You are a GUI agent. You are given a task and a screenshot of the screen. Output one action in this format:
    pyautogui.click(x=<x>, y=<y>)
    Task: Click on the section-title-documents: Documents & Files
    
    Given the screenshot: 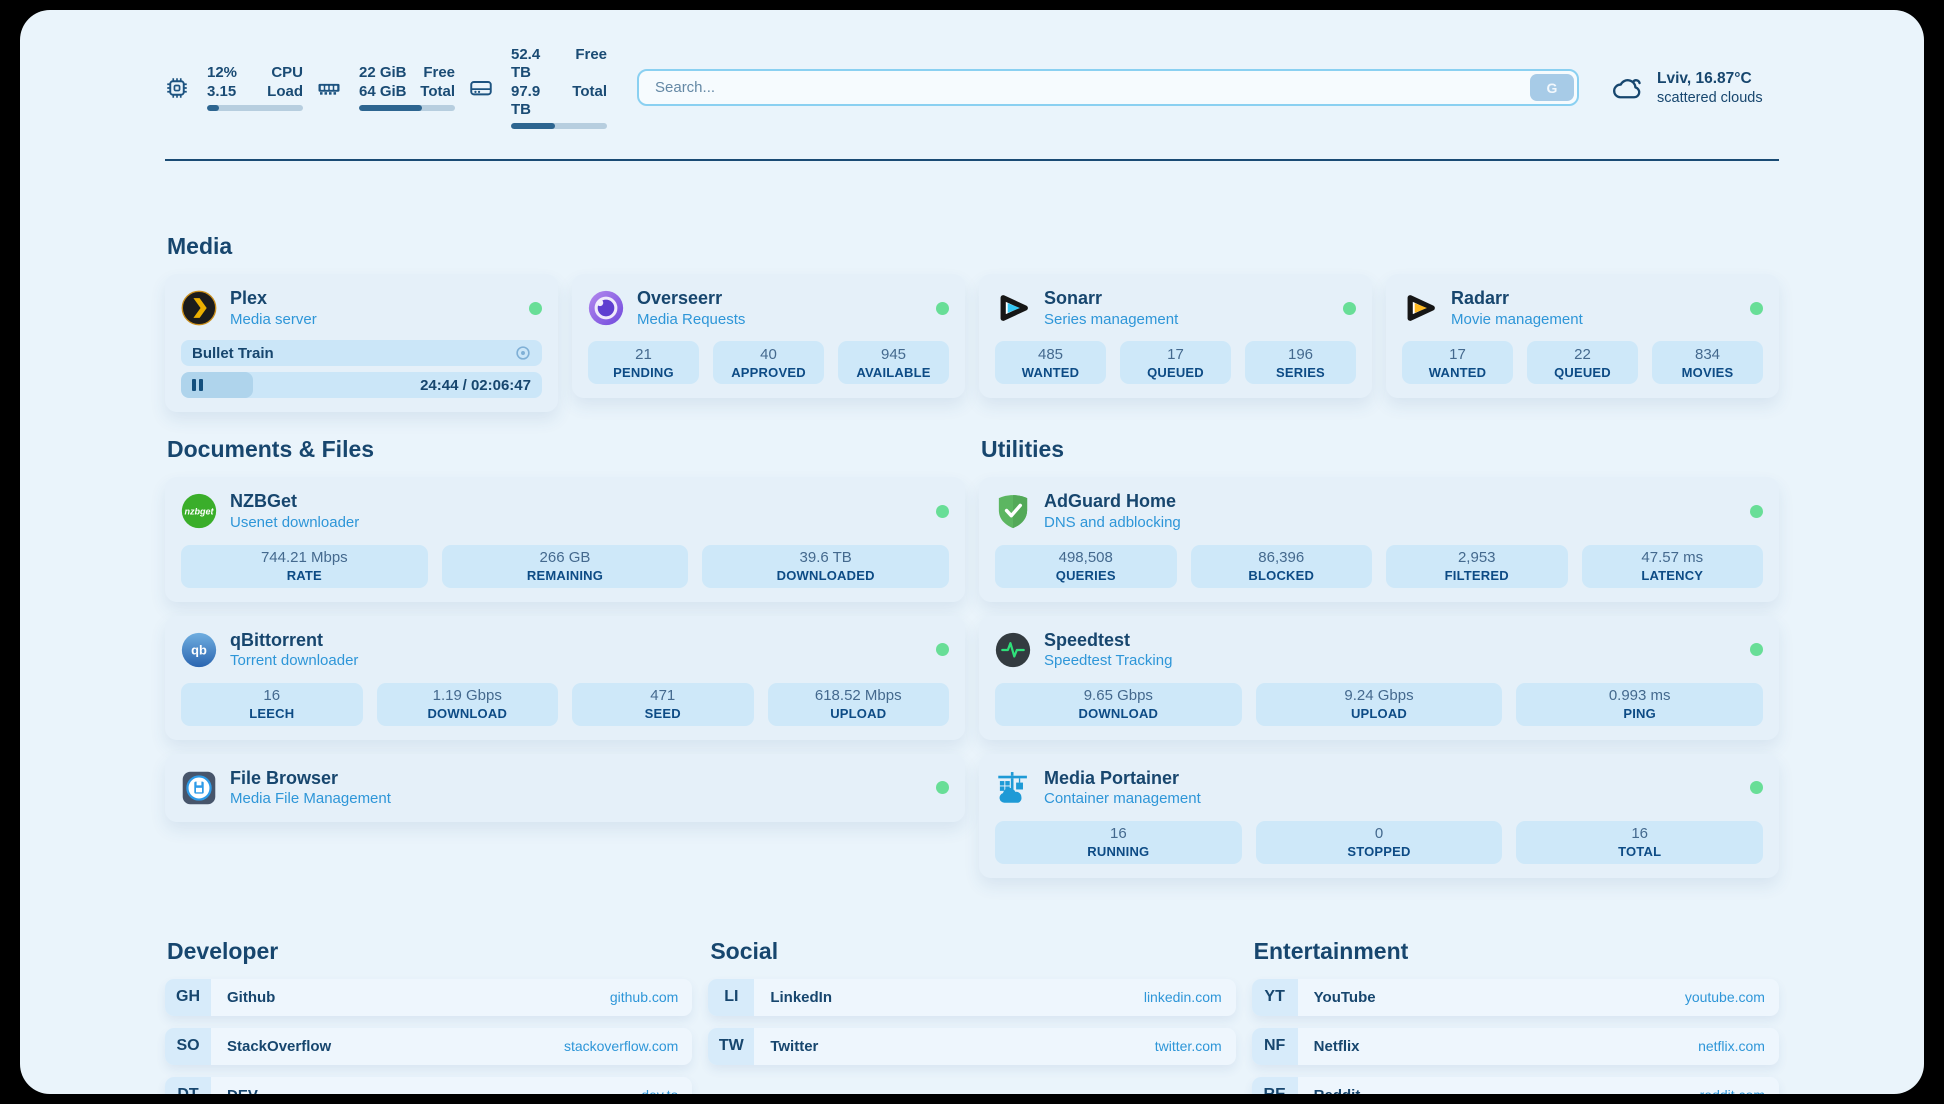 What is the action you would take?
    pyautogui.click(x=271, y=449)
    